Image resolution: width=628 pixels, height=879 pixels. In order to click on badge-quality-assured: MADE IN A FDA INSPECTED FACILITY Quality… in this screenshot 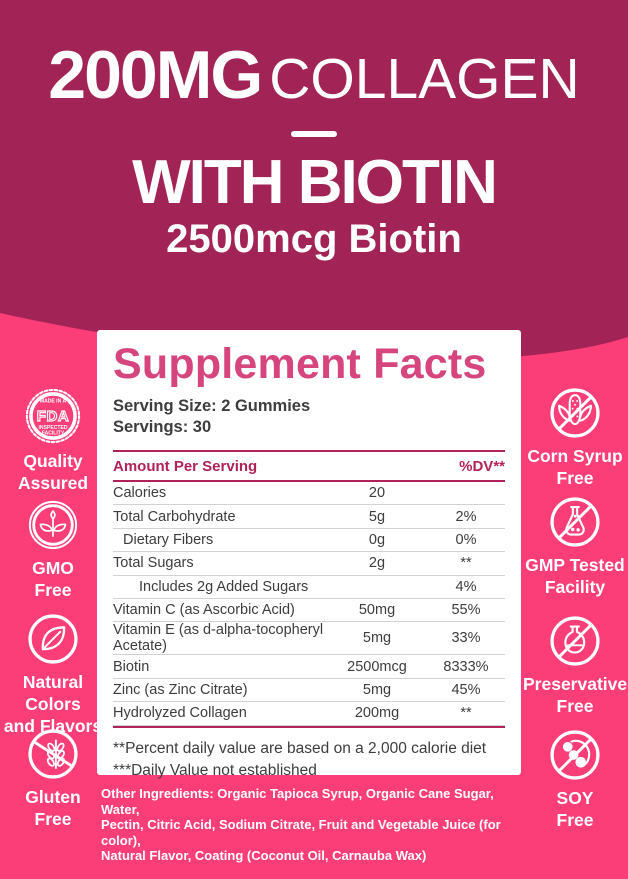, I will do `click(53, 440)`.